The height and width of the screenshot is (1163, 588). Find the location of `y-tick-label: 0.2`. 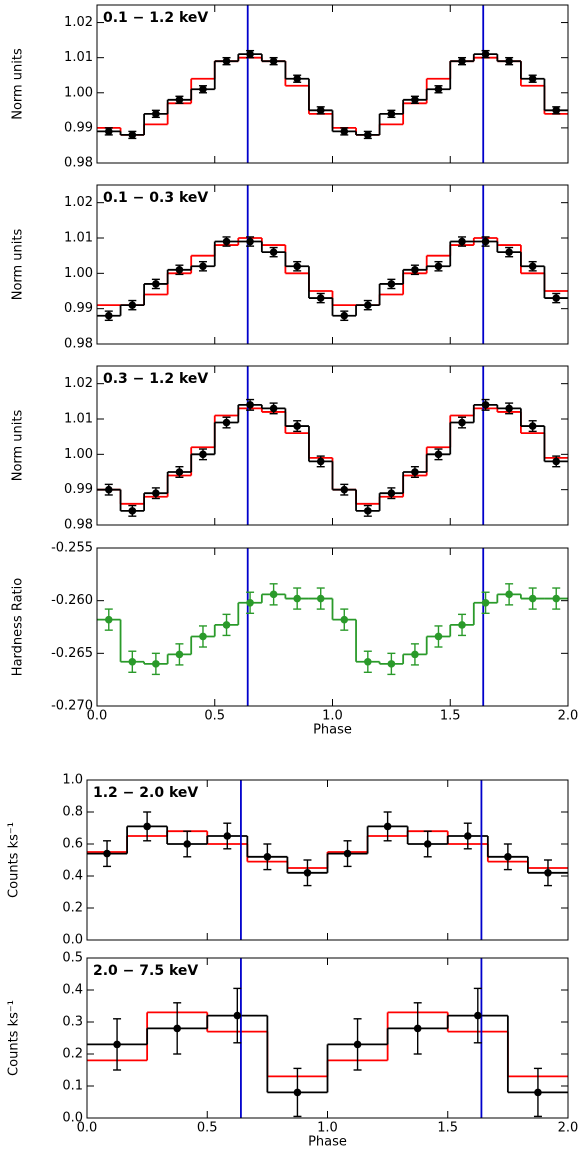

y-tick-label: 0.2 is located at coordinates (72, 908).